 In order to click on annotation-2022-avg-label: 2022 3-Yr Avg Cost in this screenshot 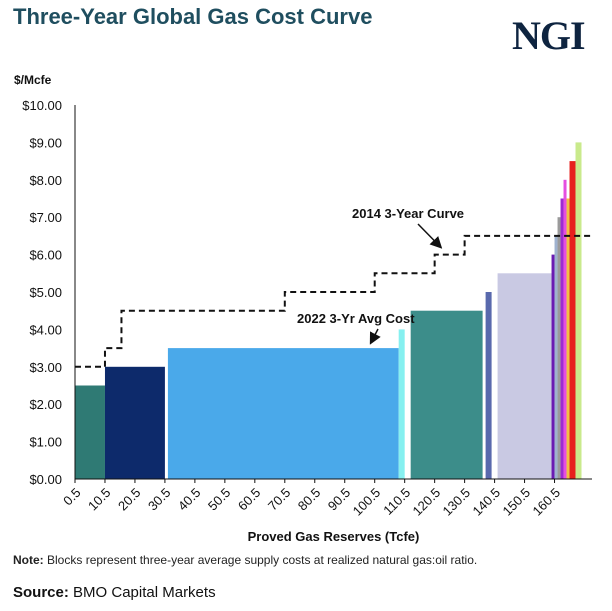, I will do `click(356, 318)`.